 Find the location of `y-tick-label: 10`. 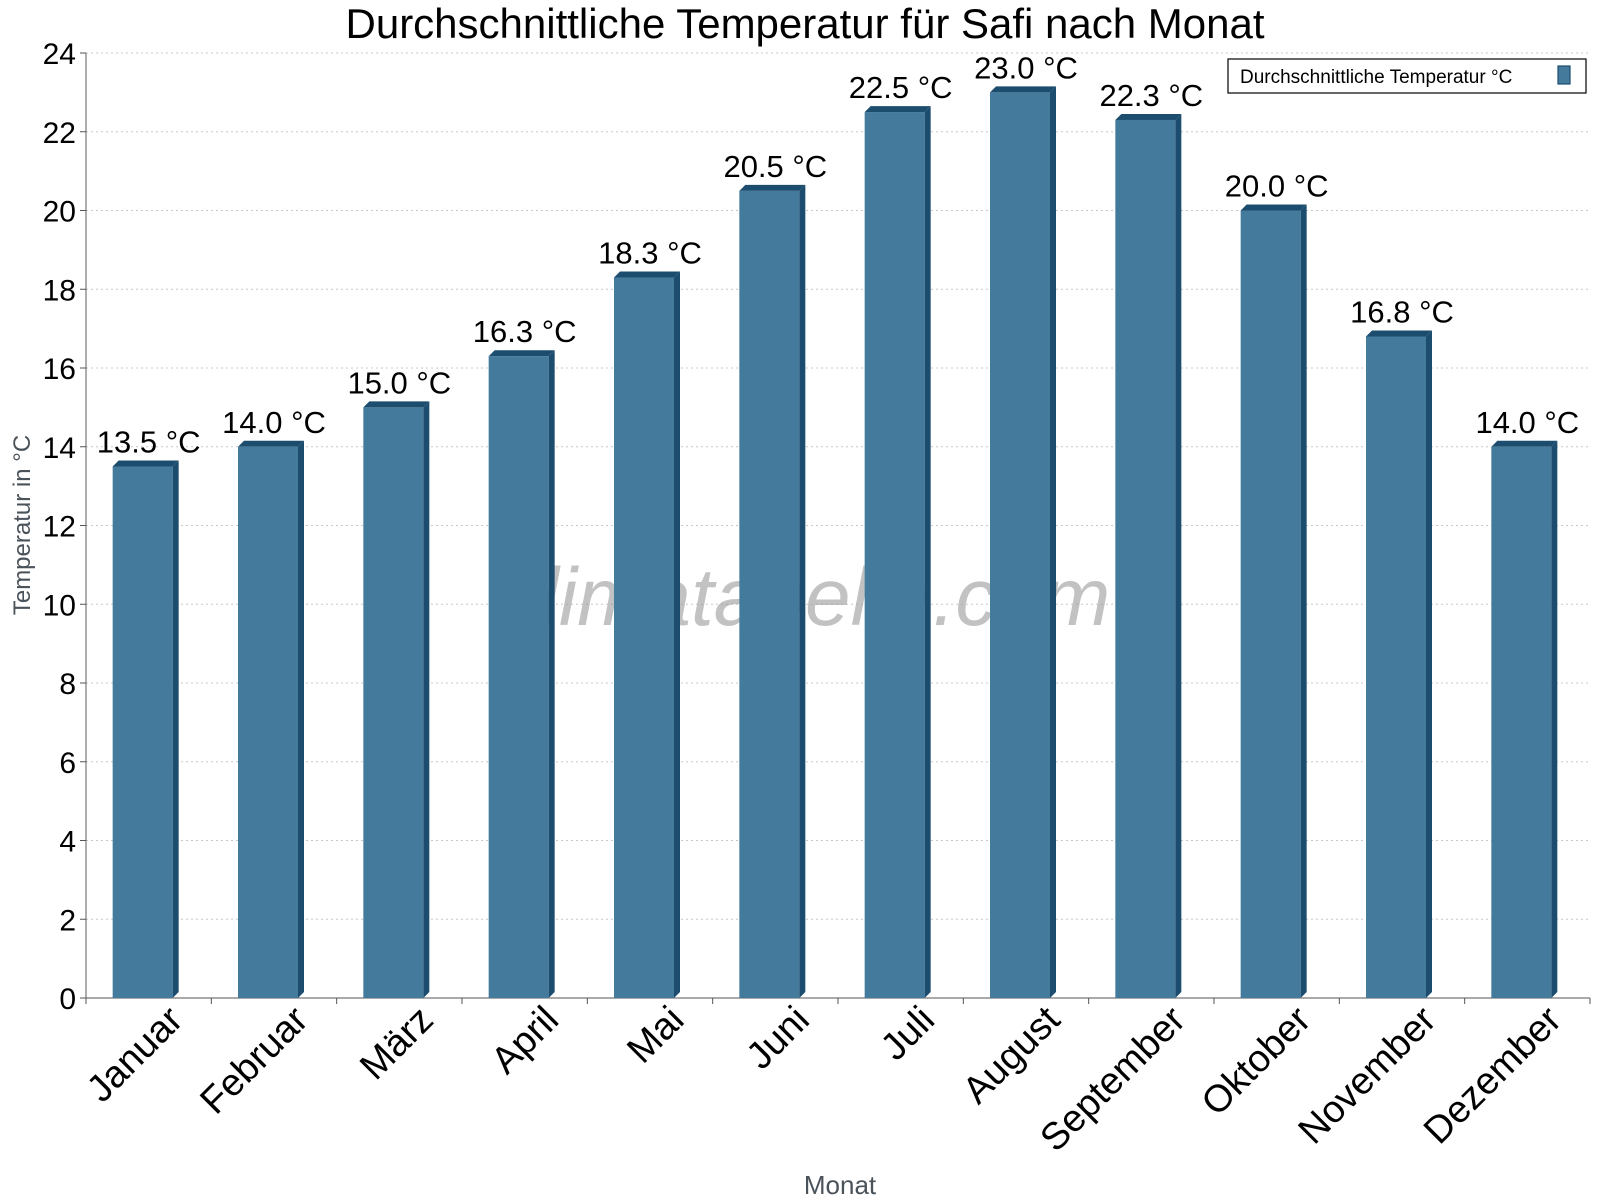

y-tick-label: 10 is located at coordinates (59, 605).